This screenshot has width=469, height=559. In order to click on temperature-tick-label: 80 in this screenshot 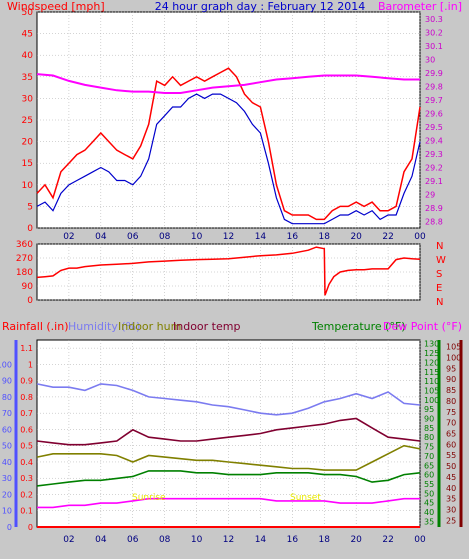, I will do `click(429, 437)`.